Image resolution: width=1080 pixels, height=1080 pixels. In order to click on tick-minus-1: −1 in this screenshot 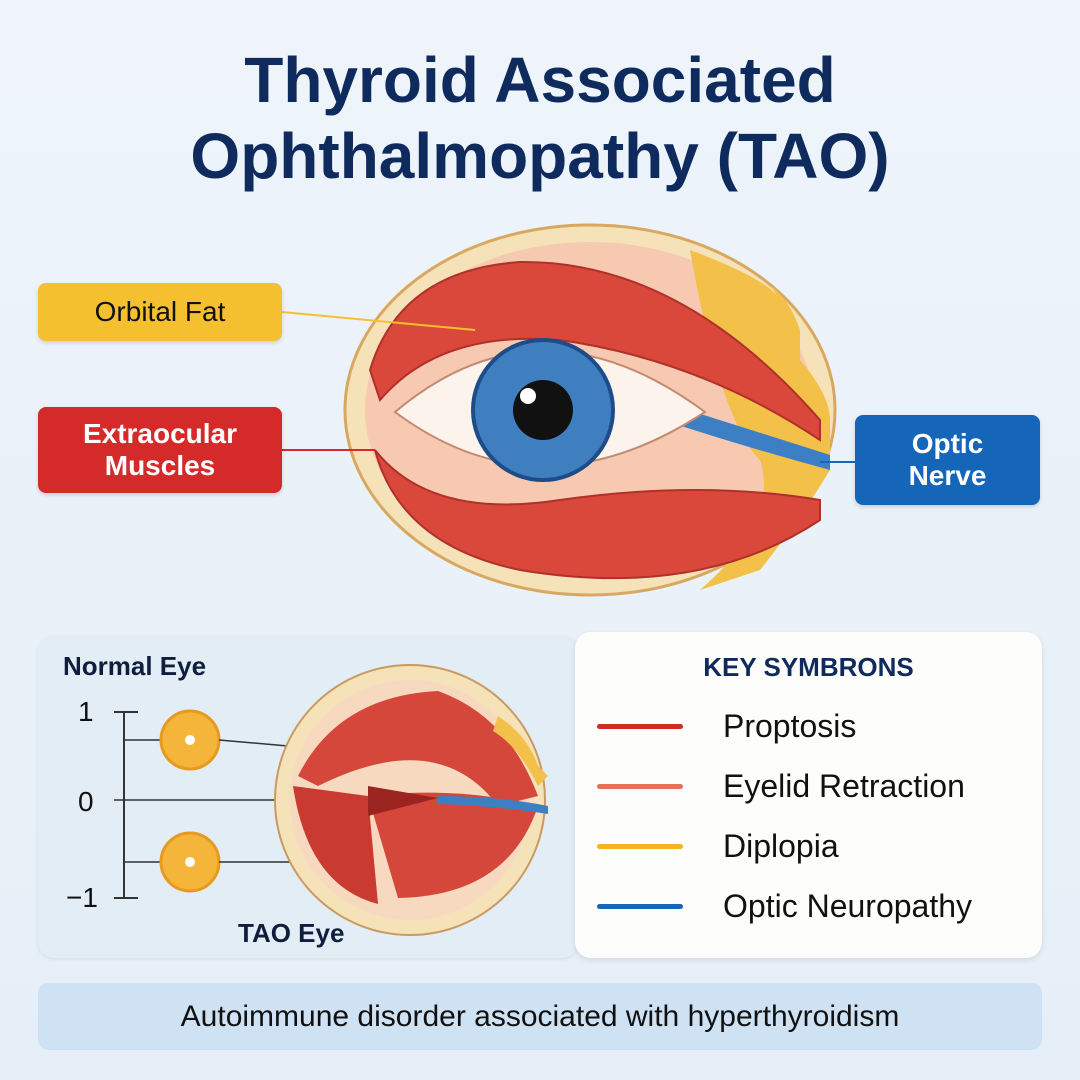, I will do `click(82, 897)`.